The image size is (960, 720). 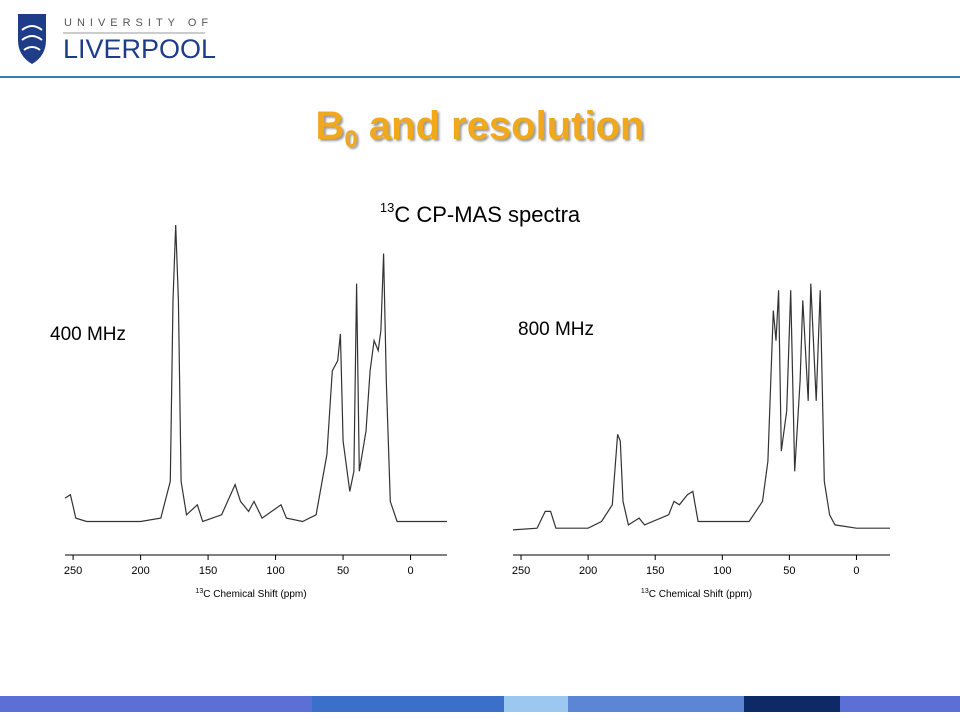 I want to click on logo-waves, so click(x=32, y=38).